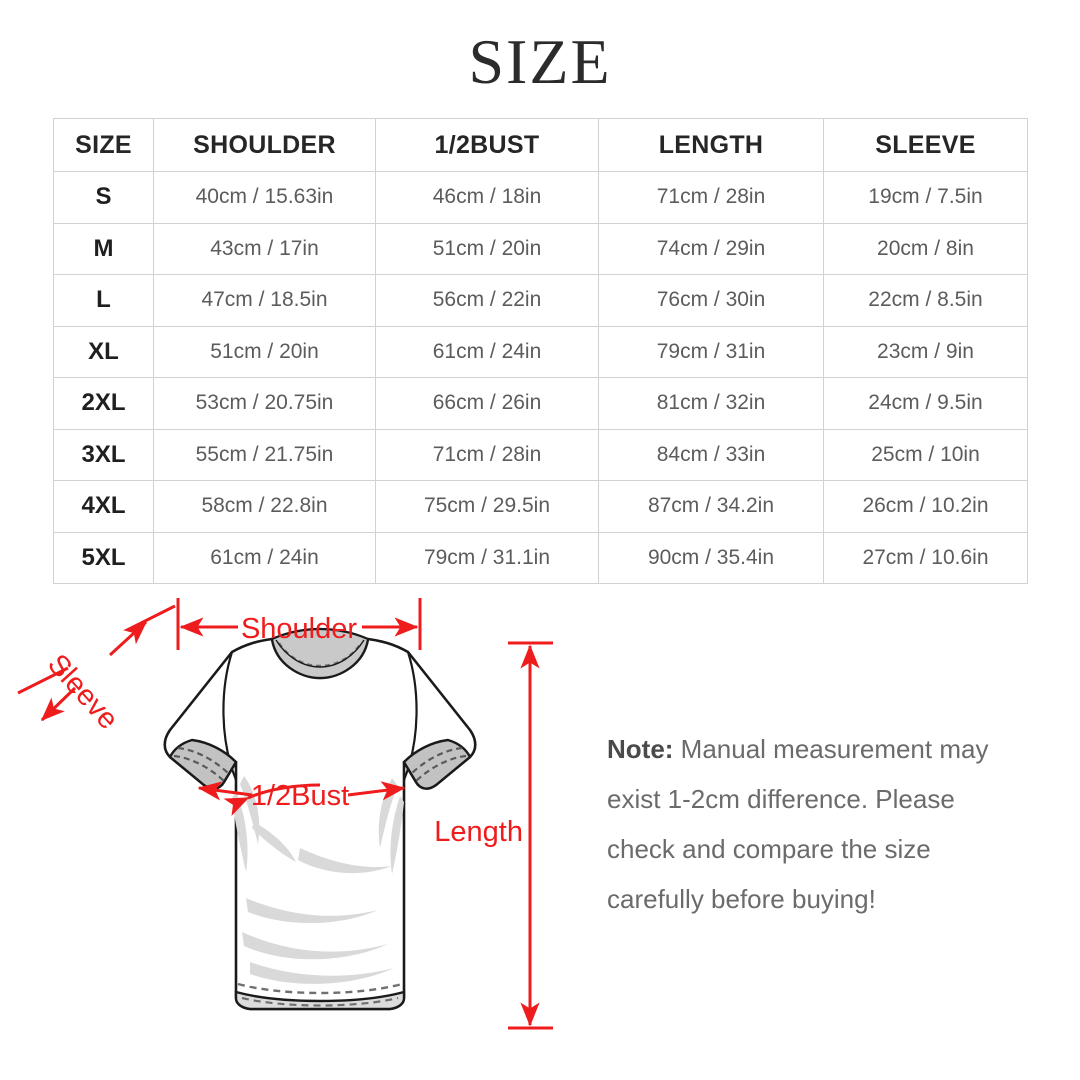 This screenshot has height=1080, width=1080. What do you see at coordinates (711, 145) in the screenshot?
I see `column-header-length: LENGTH` at bounding box center [711, 145].